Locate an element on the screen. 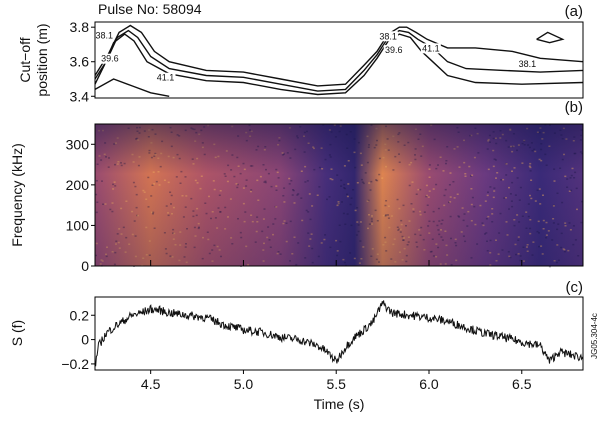  ytick-label: 3.4 is located at coordinates (80, 96).